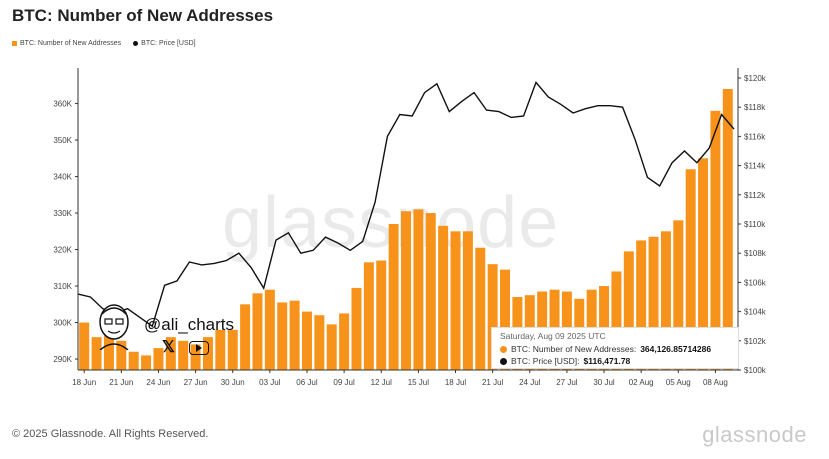 Image resolution: width=829 pixels, height=459 pixels. Describe the element at coordinates (715, 382) in the screenshot. I see `x-tick-17: 08 Aug` at that location.